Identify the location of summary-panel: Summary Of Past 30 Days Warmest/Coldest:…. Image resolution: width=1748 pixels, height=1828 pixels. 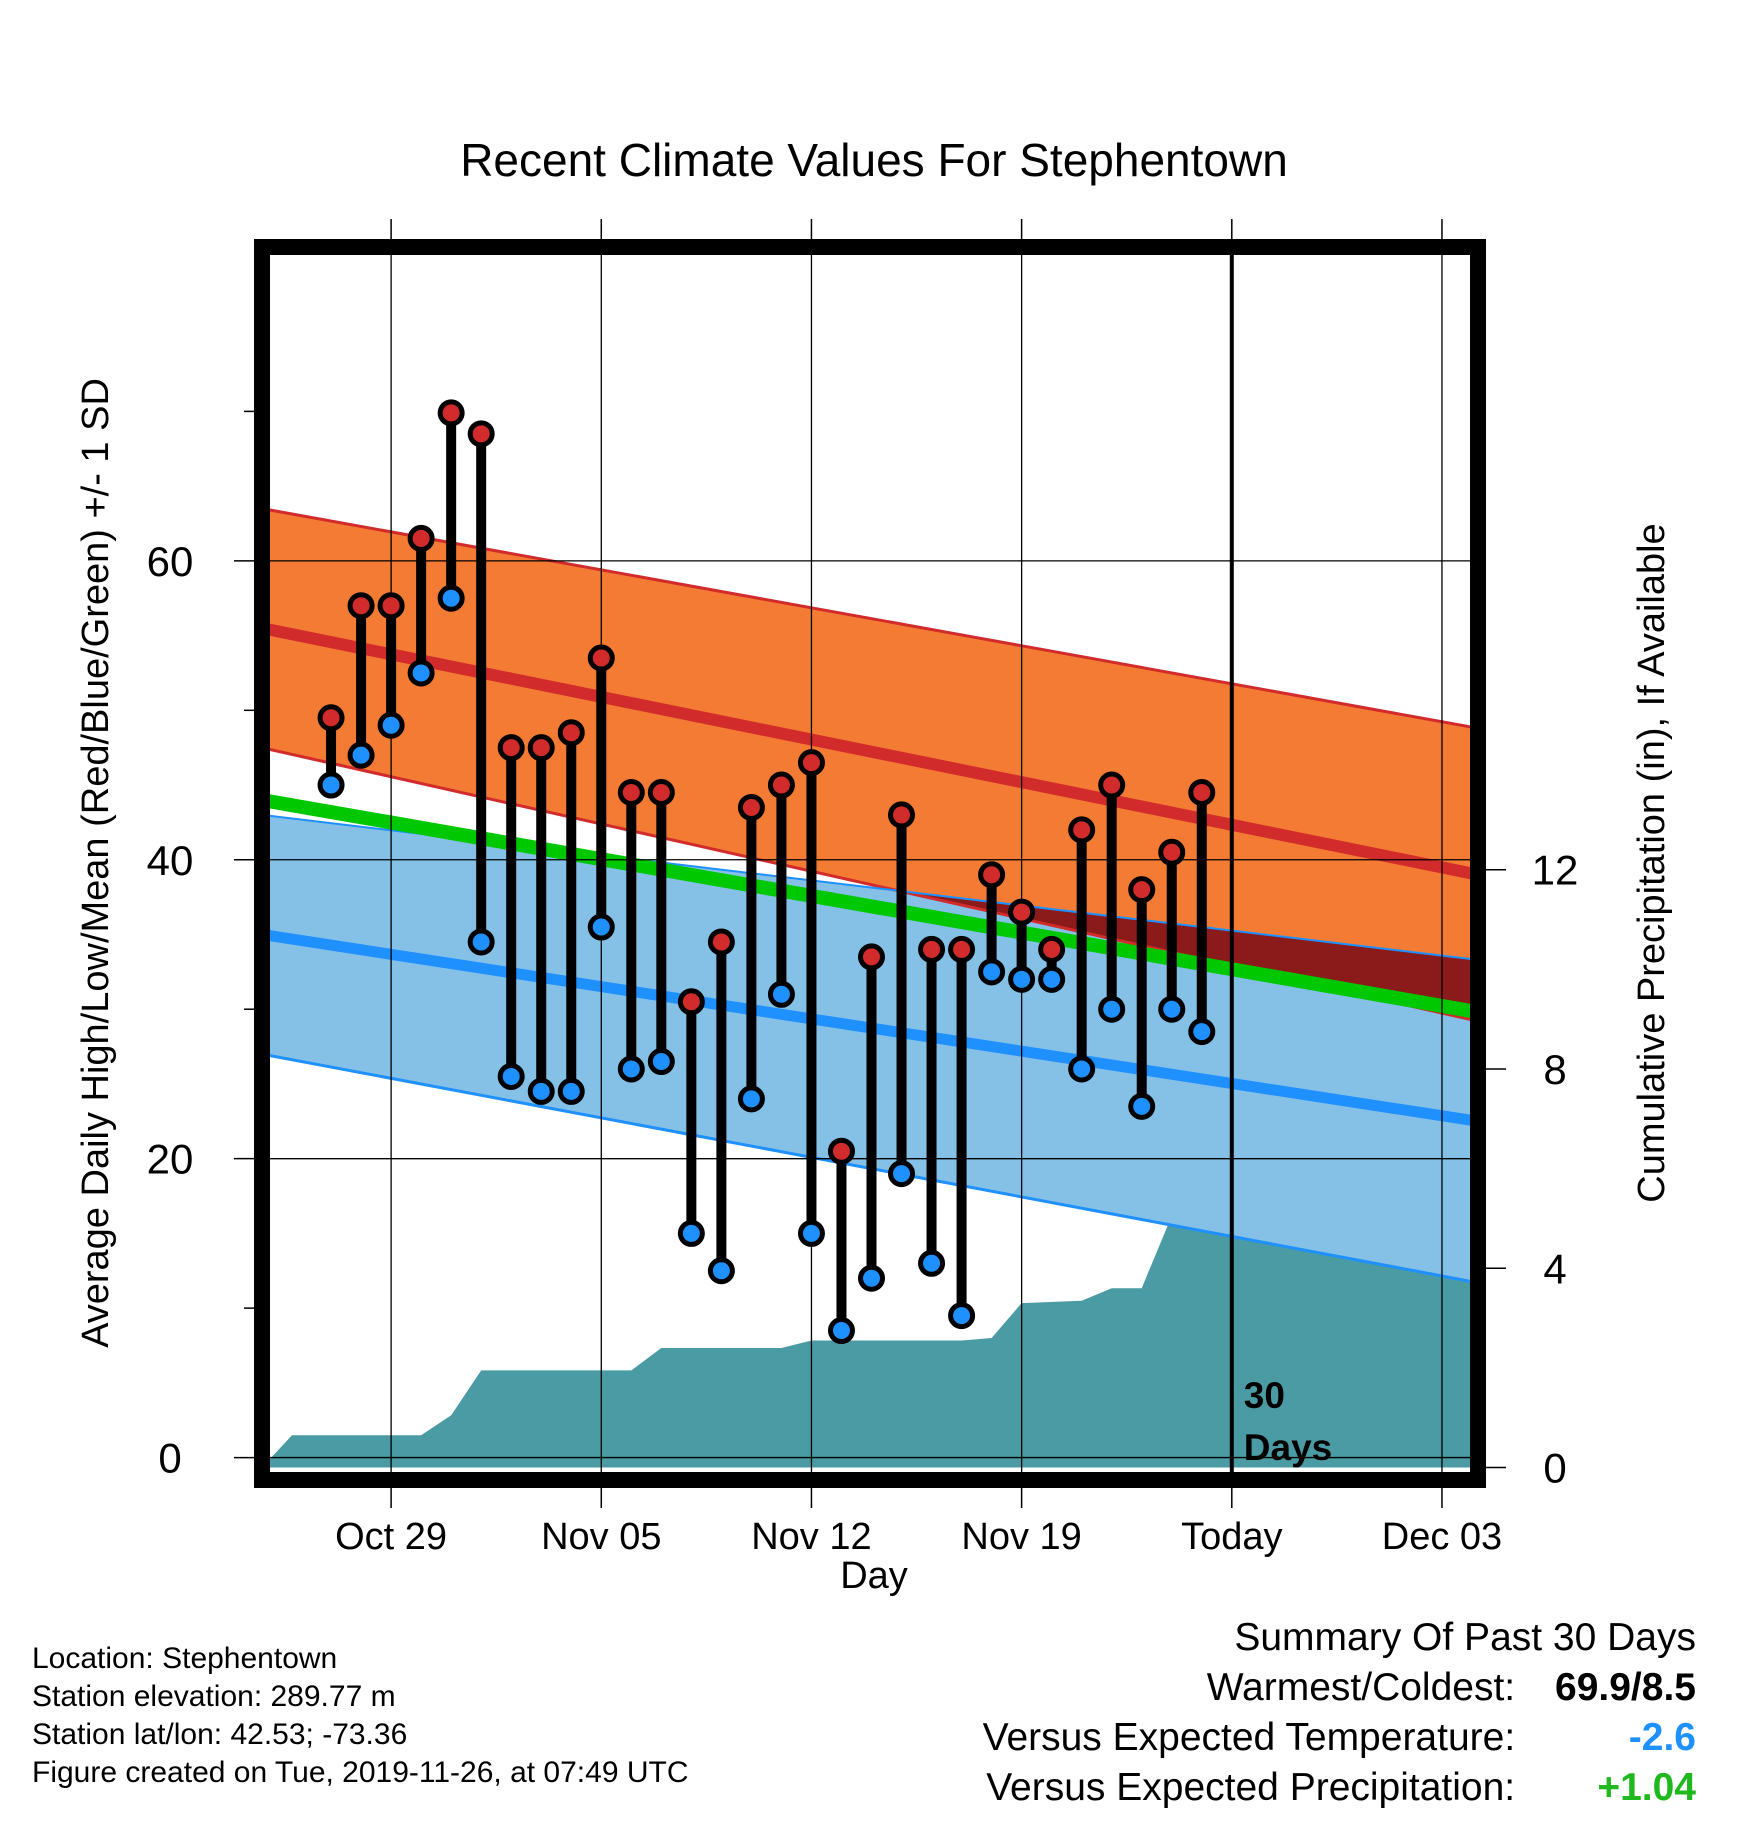
(1339, 1713).